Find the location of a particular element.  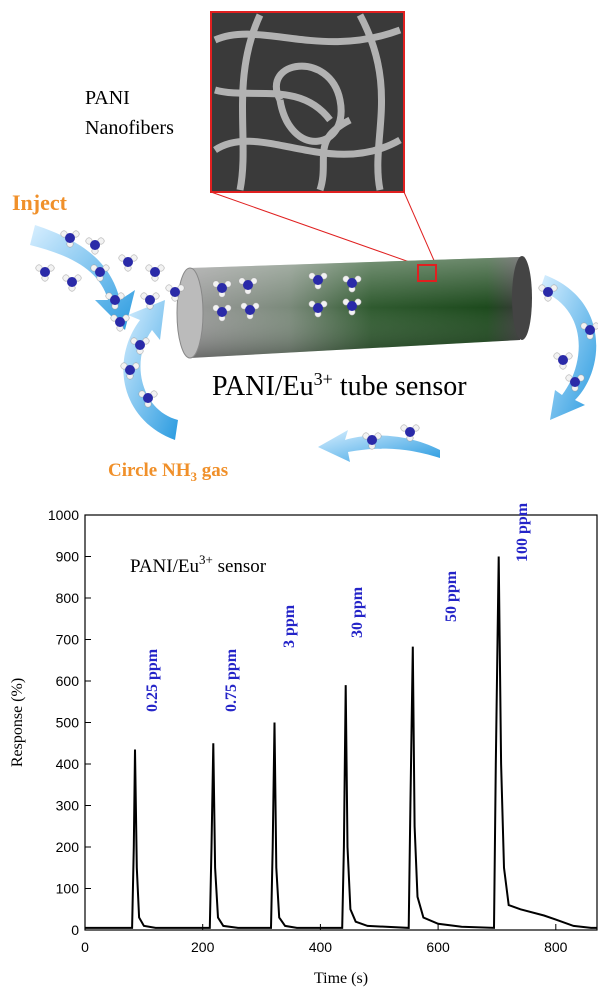

tube-label-rest: tube sensor is located at coordinates (400, 386).